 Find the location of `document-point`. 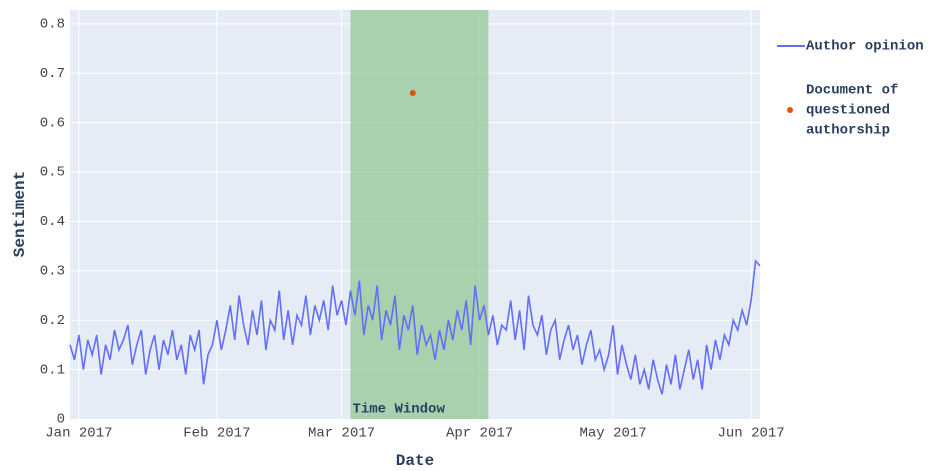

document-point is located at coordinates (412, 92).